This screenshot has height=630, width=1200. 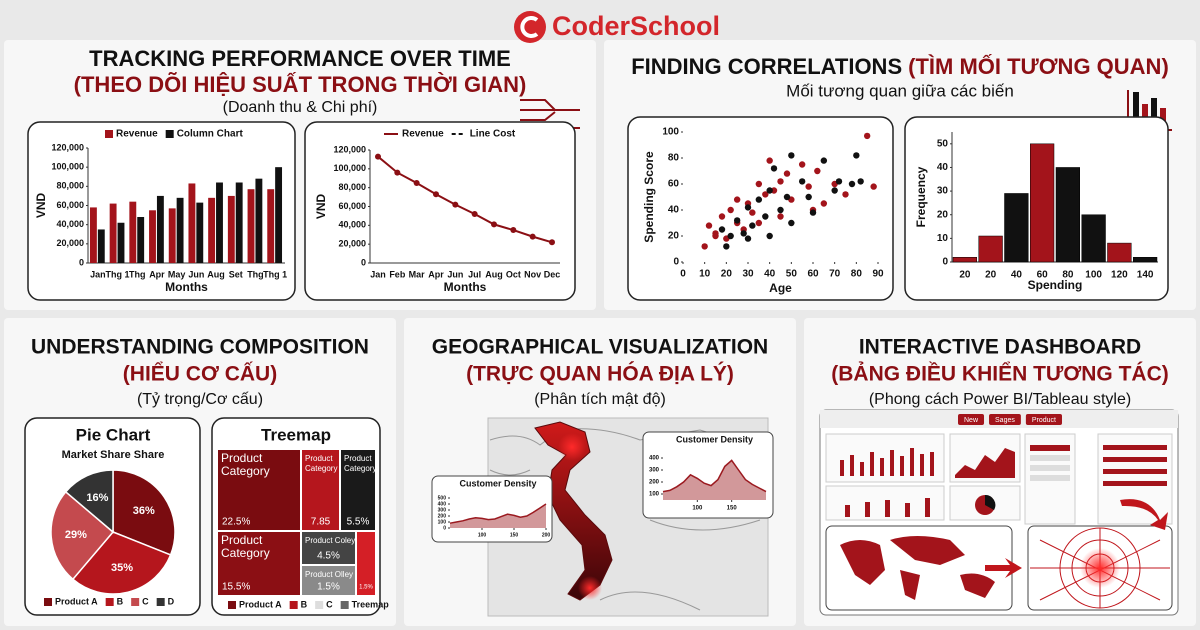 What do you see at coordinates (260, 604) in the screenshot?
I see `legend-label: Product A` at bounding box center [260, 604].